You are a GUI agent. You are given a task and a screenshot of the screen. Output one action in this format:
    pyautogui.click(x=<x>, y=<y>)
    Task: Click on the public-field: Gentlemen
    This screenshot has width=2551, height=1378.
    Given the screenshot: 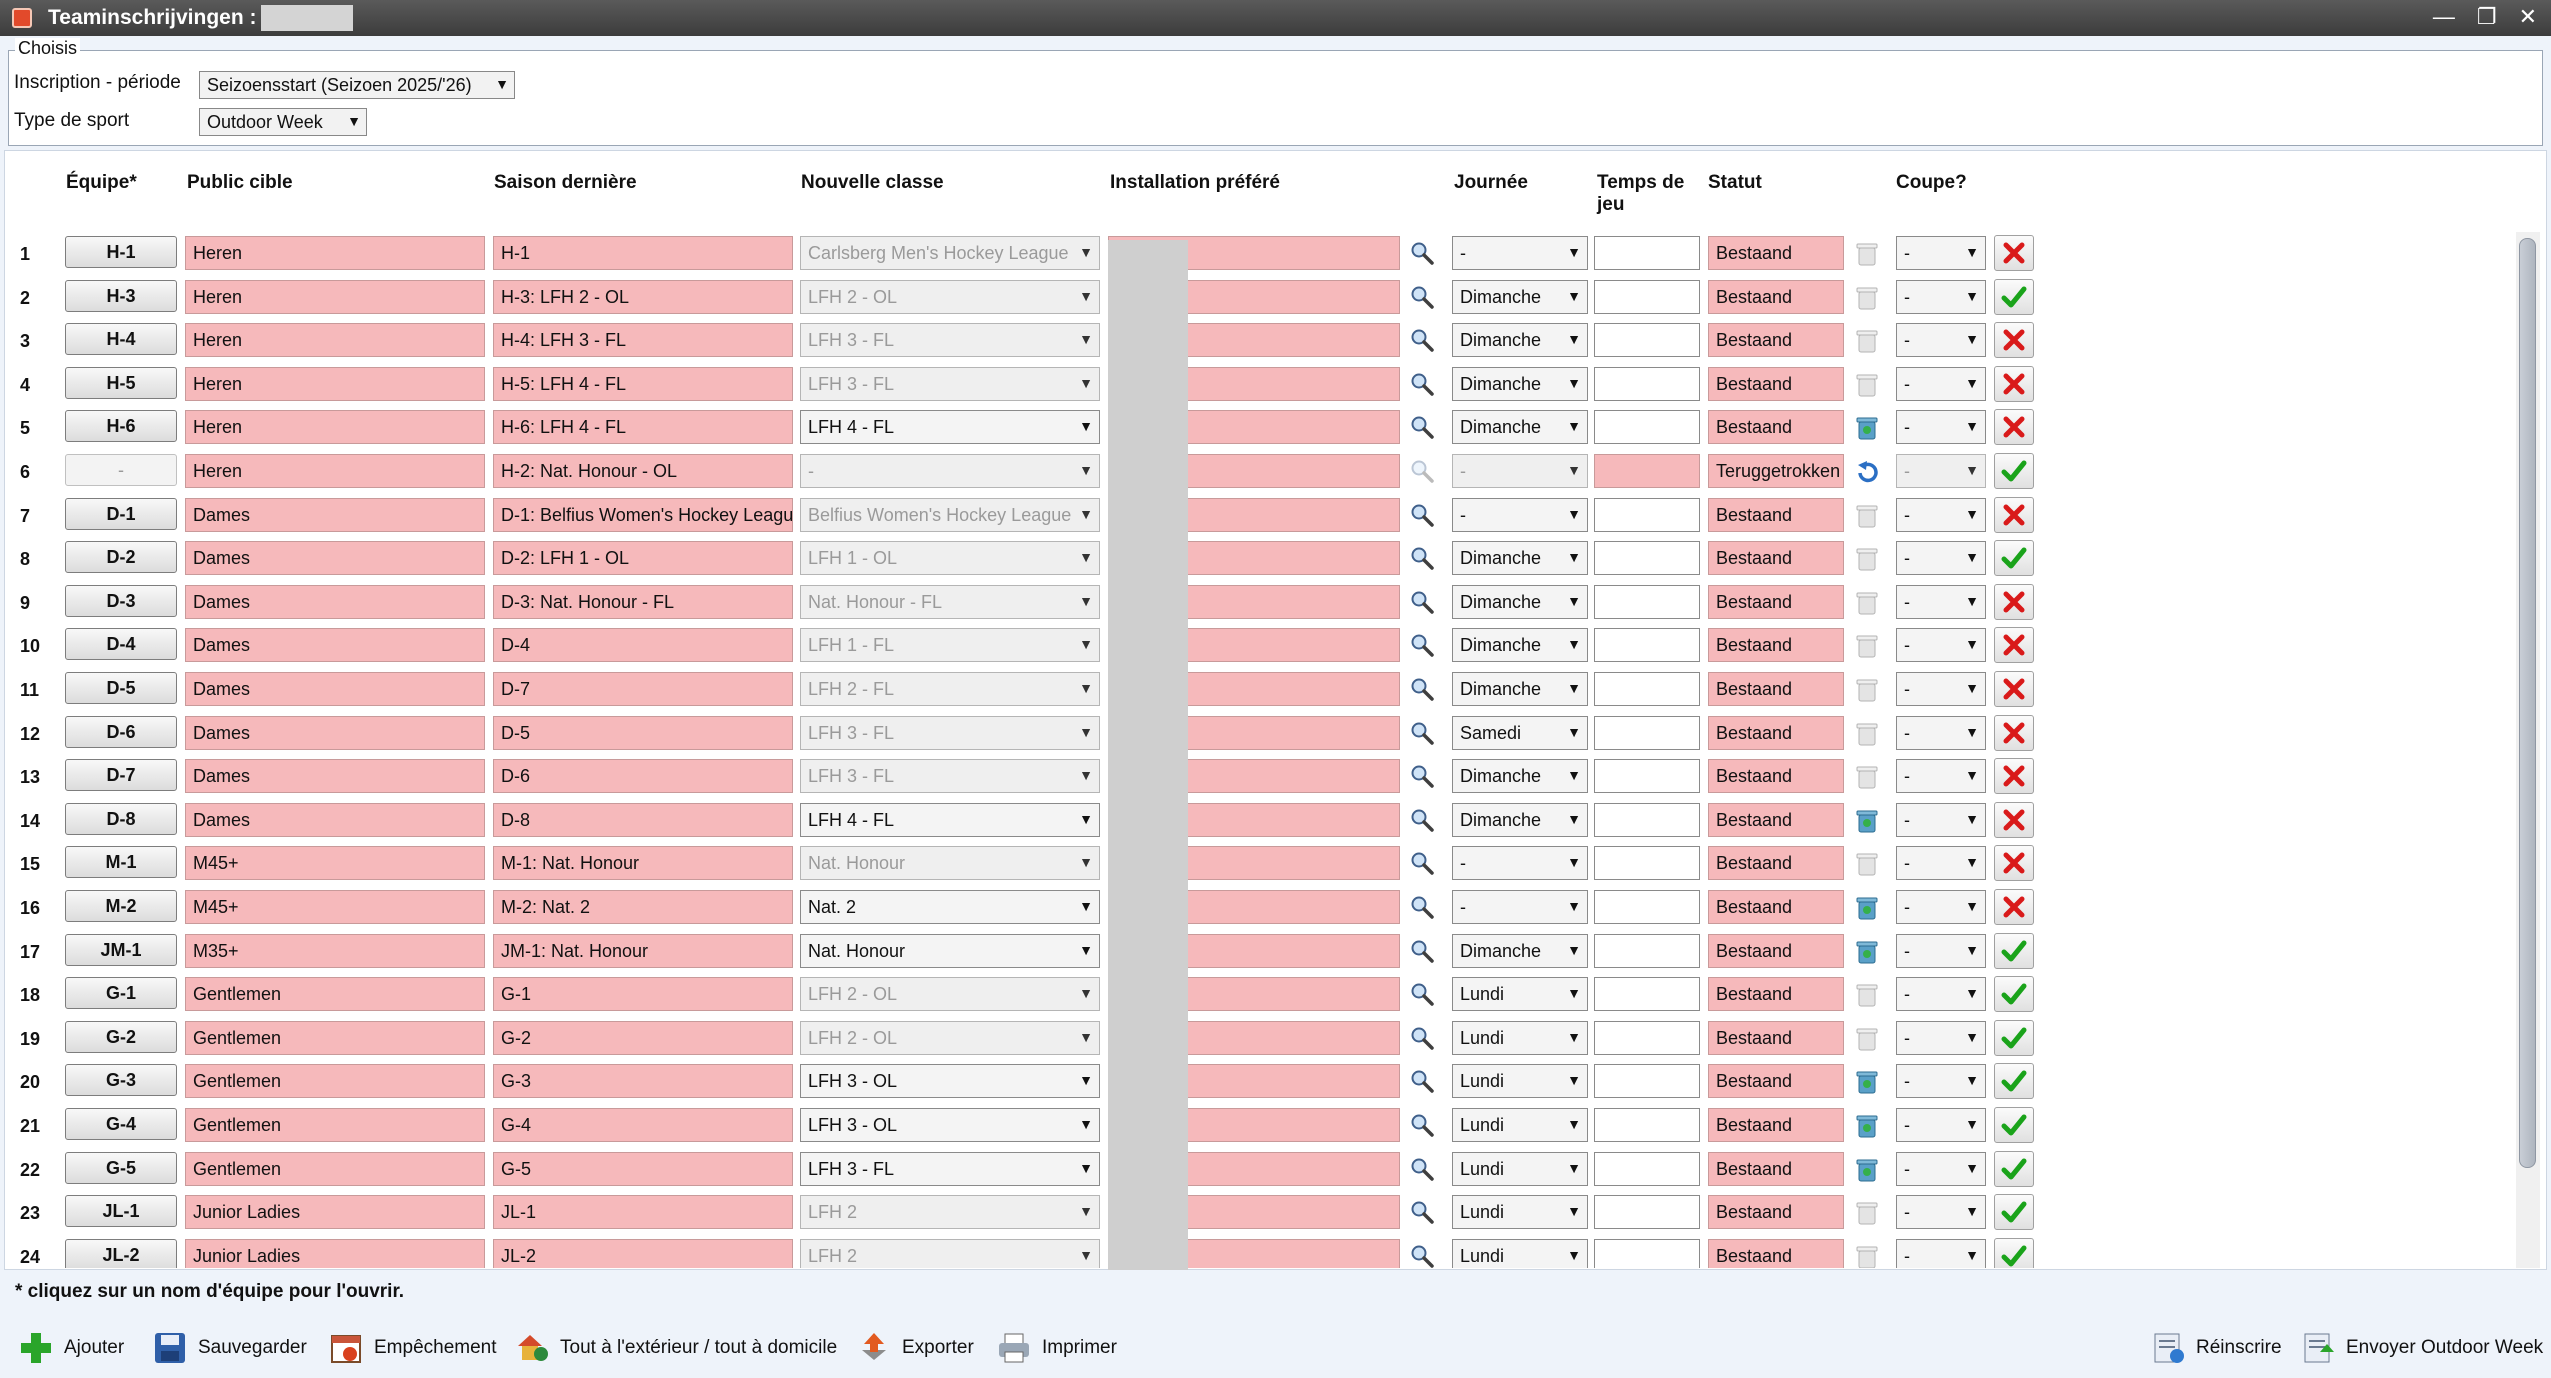 What is the action you would take?
    pyautogui.click(x=335, y=1081)
    